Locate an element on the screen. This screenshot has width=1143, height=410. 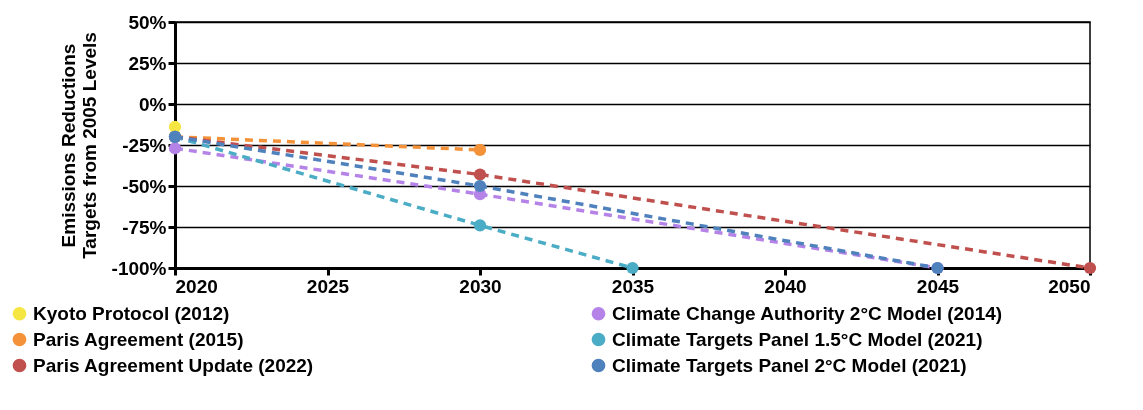
x-tick-label: 2040 is located at coordinates (785, 286).